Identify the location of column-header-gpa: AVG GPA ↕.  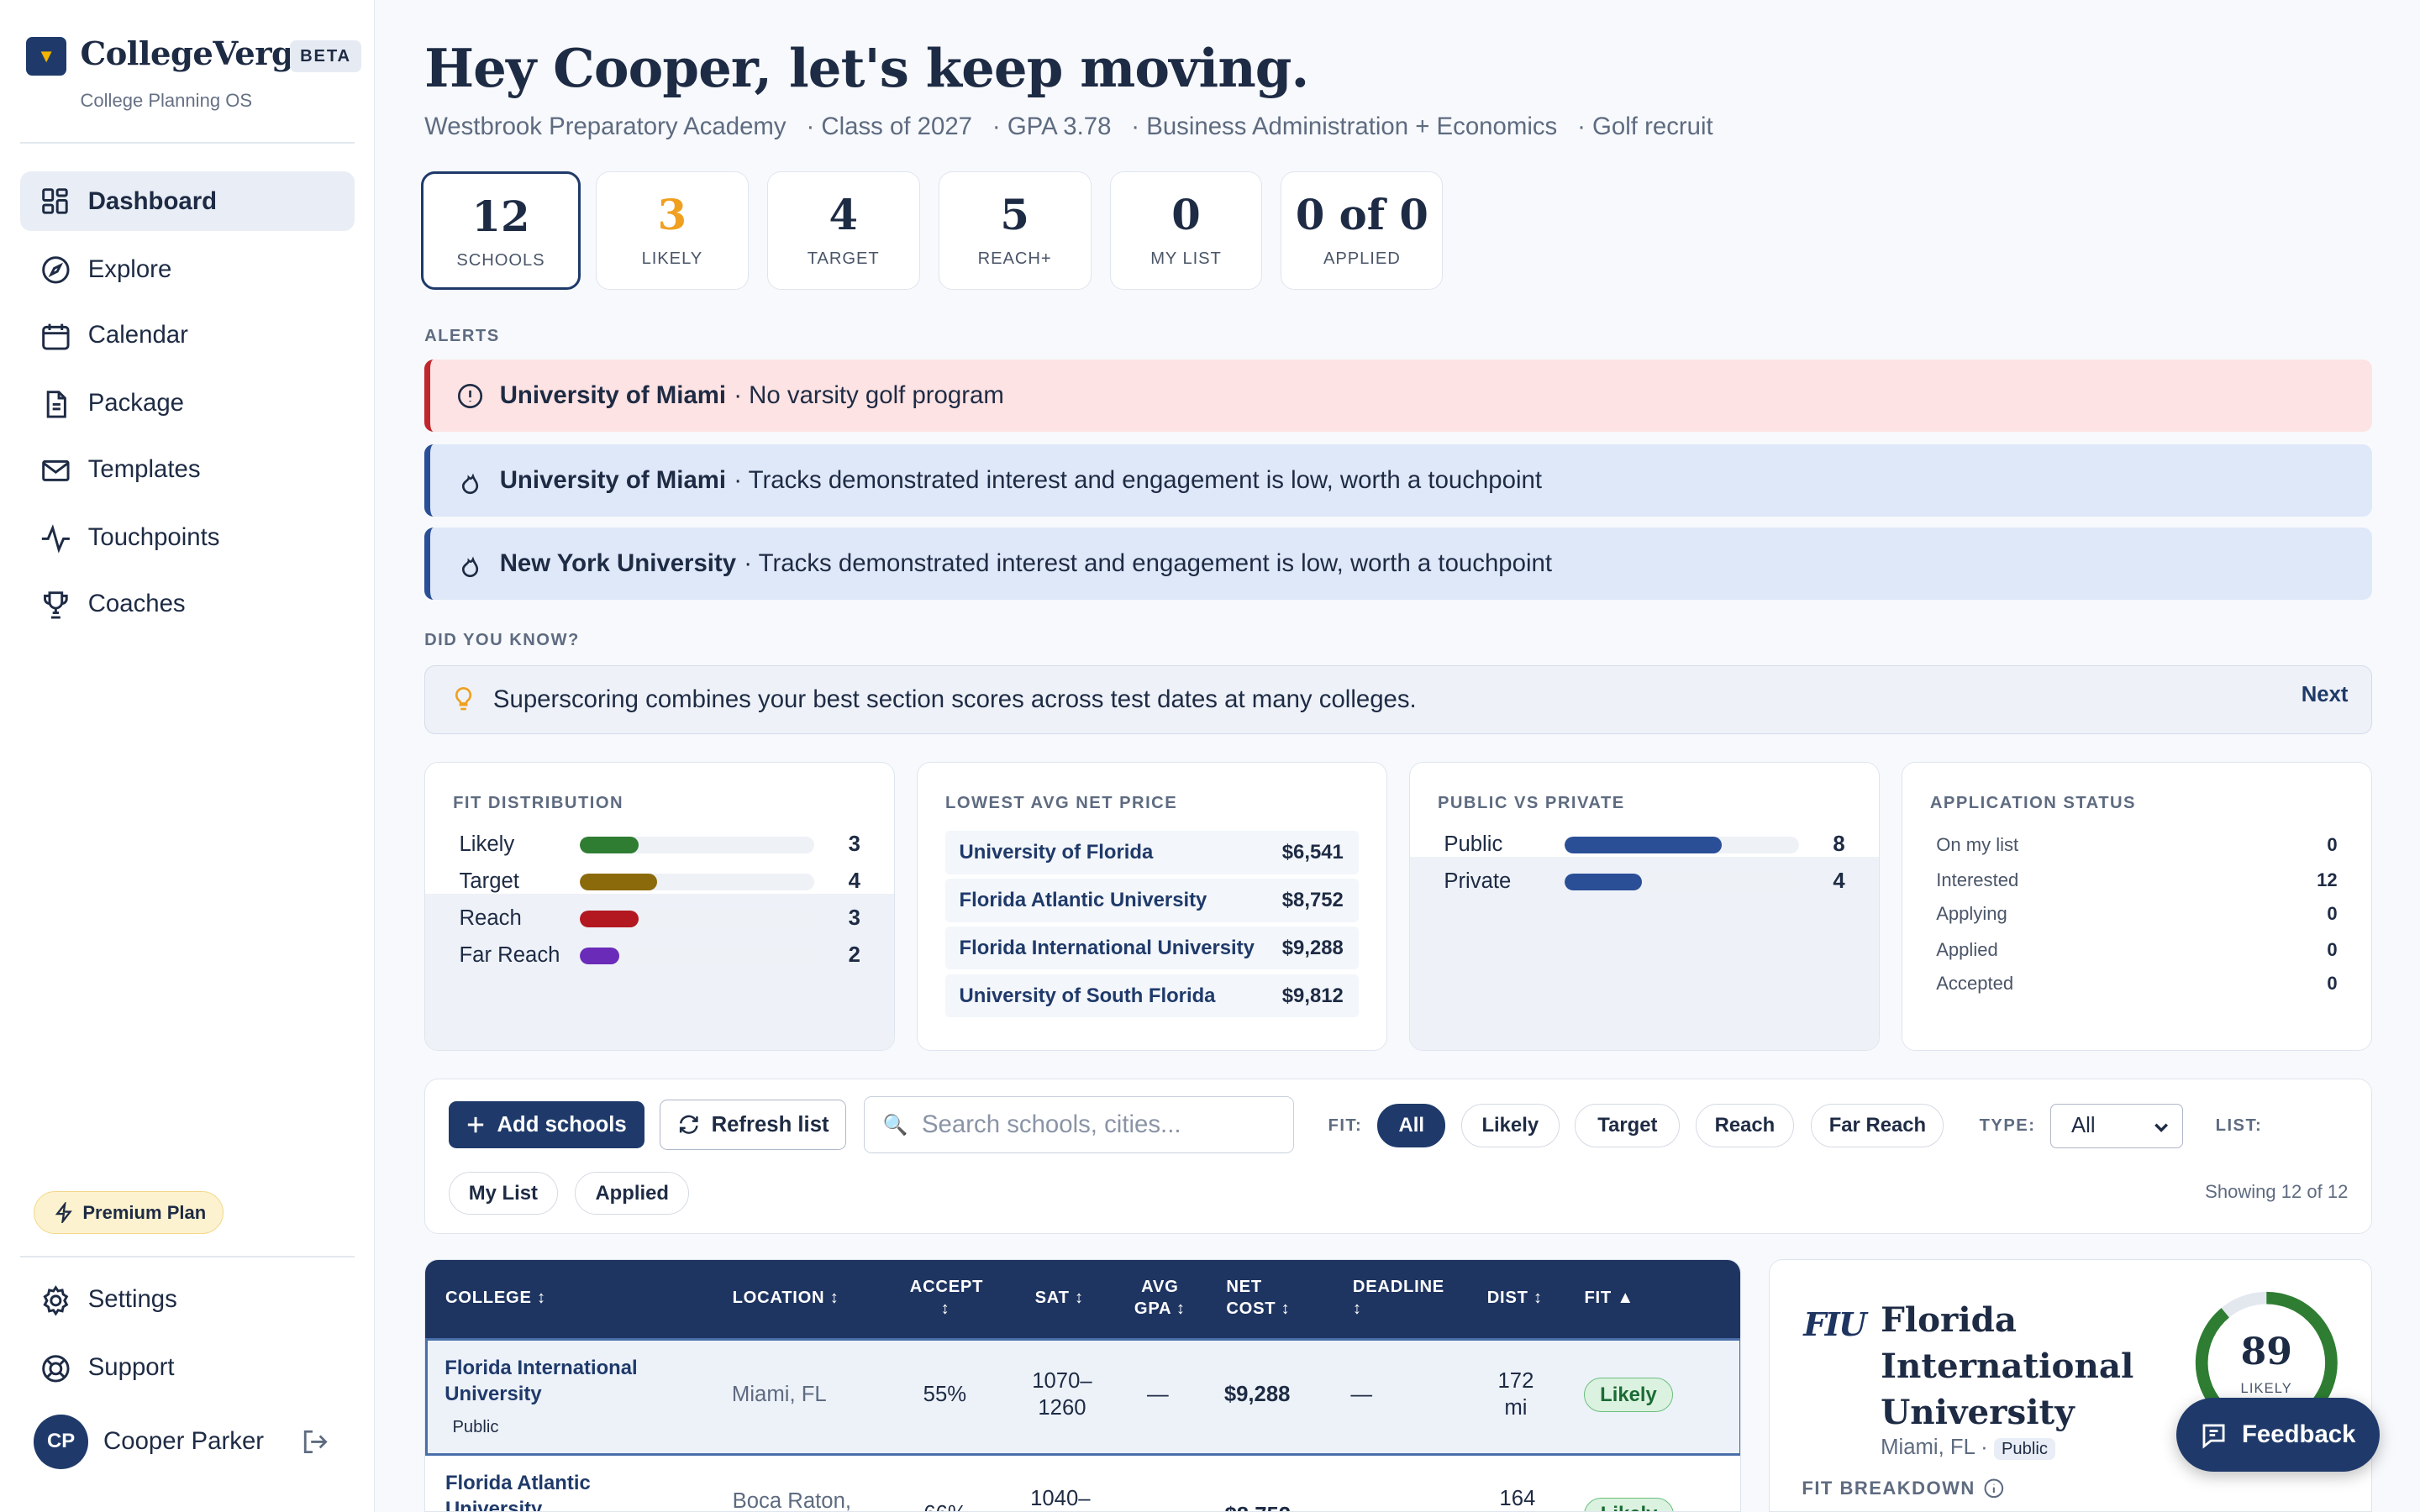
(1159, 1298).